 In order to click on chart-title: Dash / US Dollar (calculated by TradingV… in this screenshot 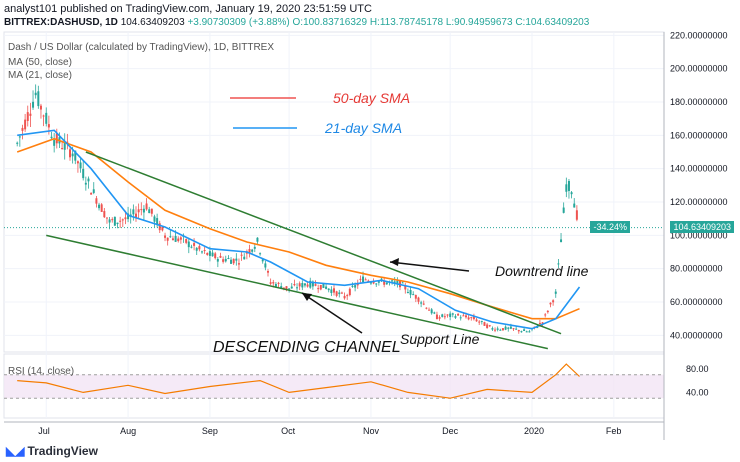, I will do `click(141, 47)`.